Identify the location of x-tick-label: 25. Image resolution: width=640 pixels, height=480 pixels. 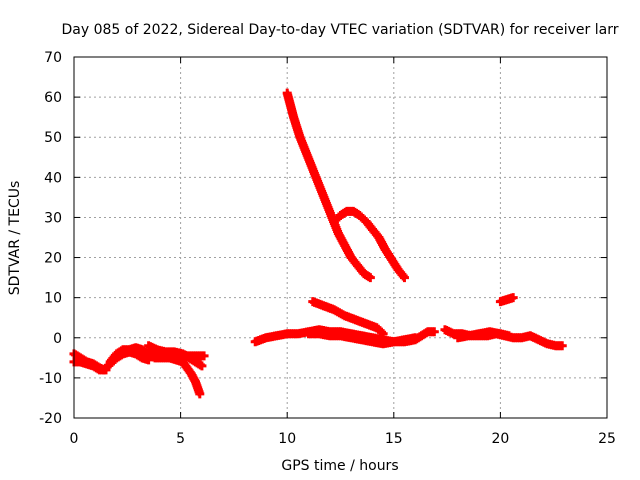
(607, 439).